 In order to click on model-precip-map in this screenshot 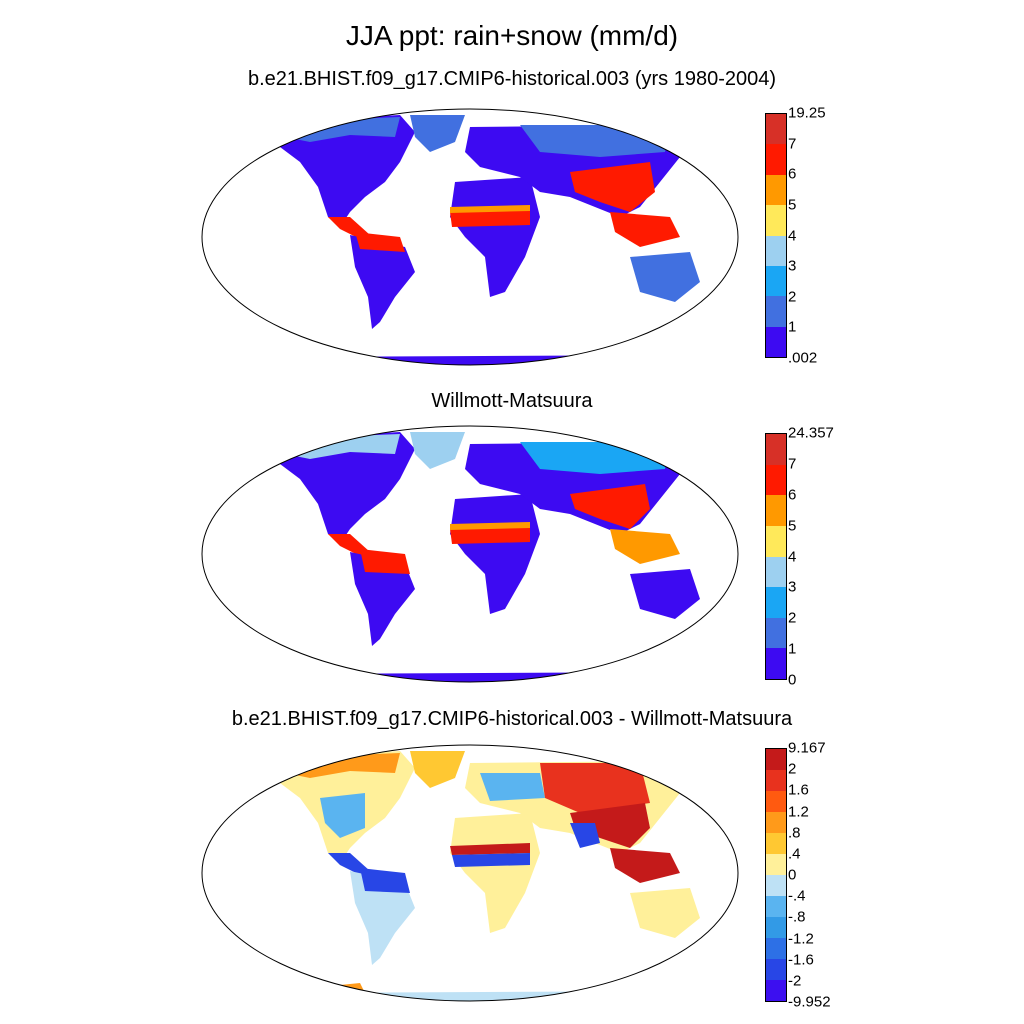, I will do `click(470, 237)`.